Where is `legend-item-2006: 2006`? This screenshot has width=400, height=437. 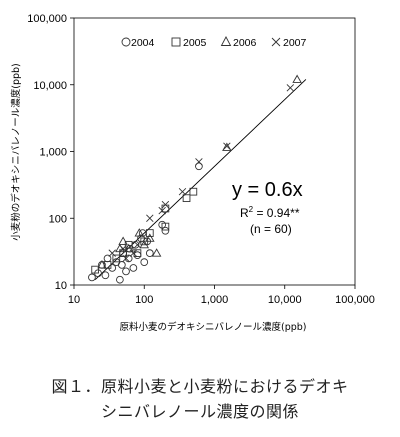 legend-item-2006: 2006 is located at coordinates (238, 42).